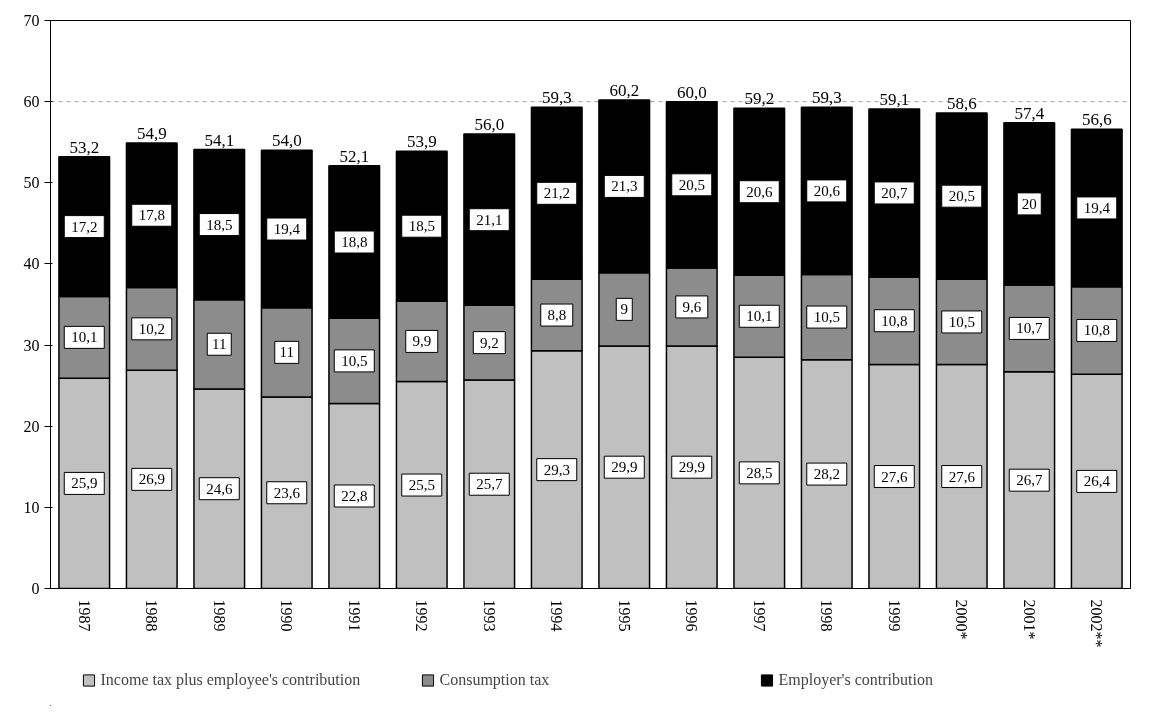  I want to click on total-label: 60,0, so click(691, 92).